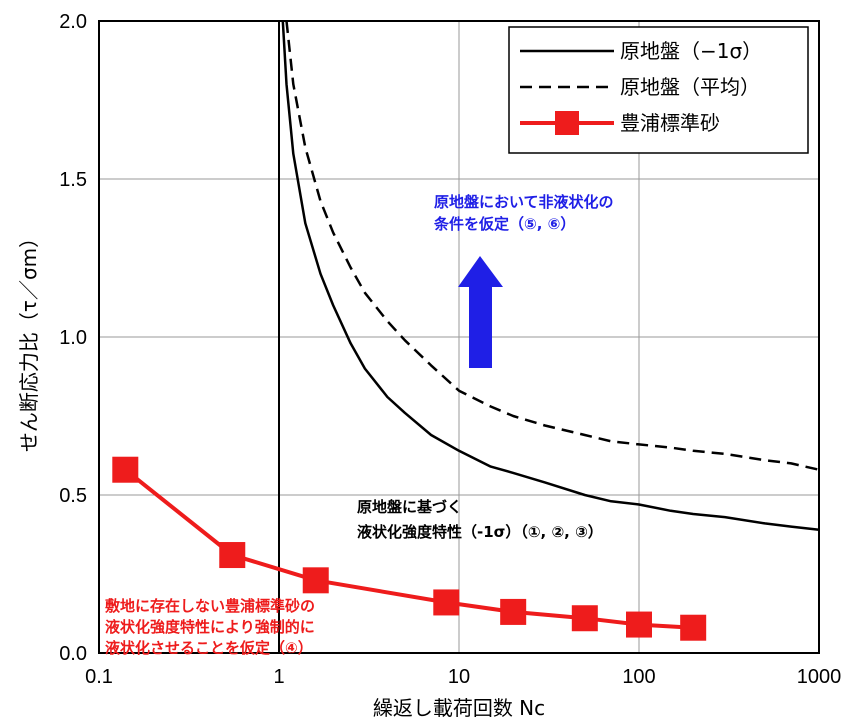 This screenshot has height=723, width=855. I want to click on legend: 原地盤（−1σ） 原地盤（平均） 豊浦標準砂, so click(658, 90).